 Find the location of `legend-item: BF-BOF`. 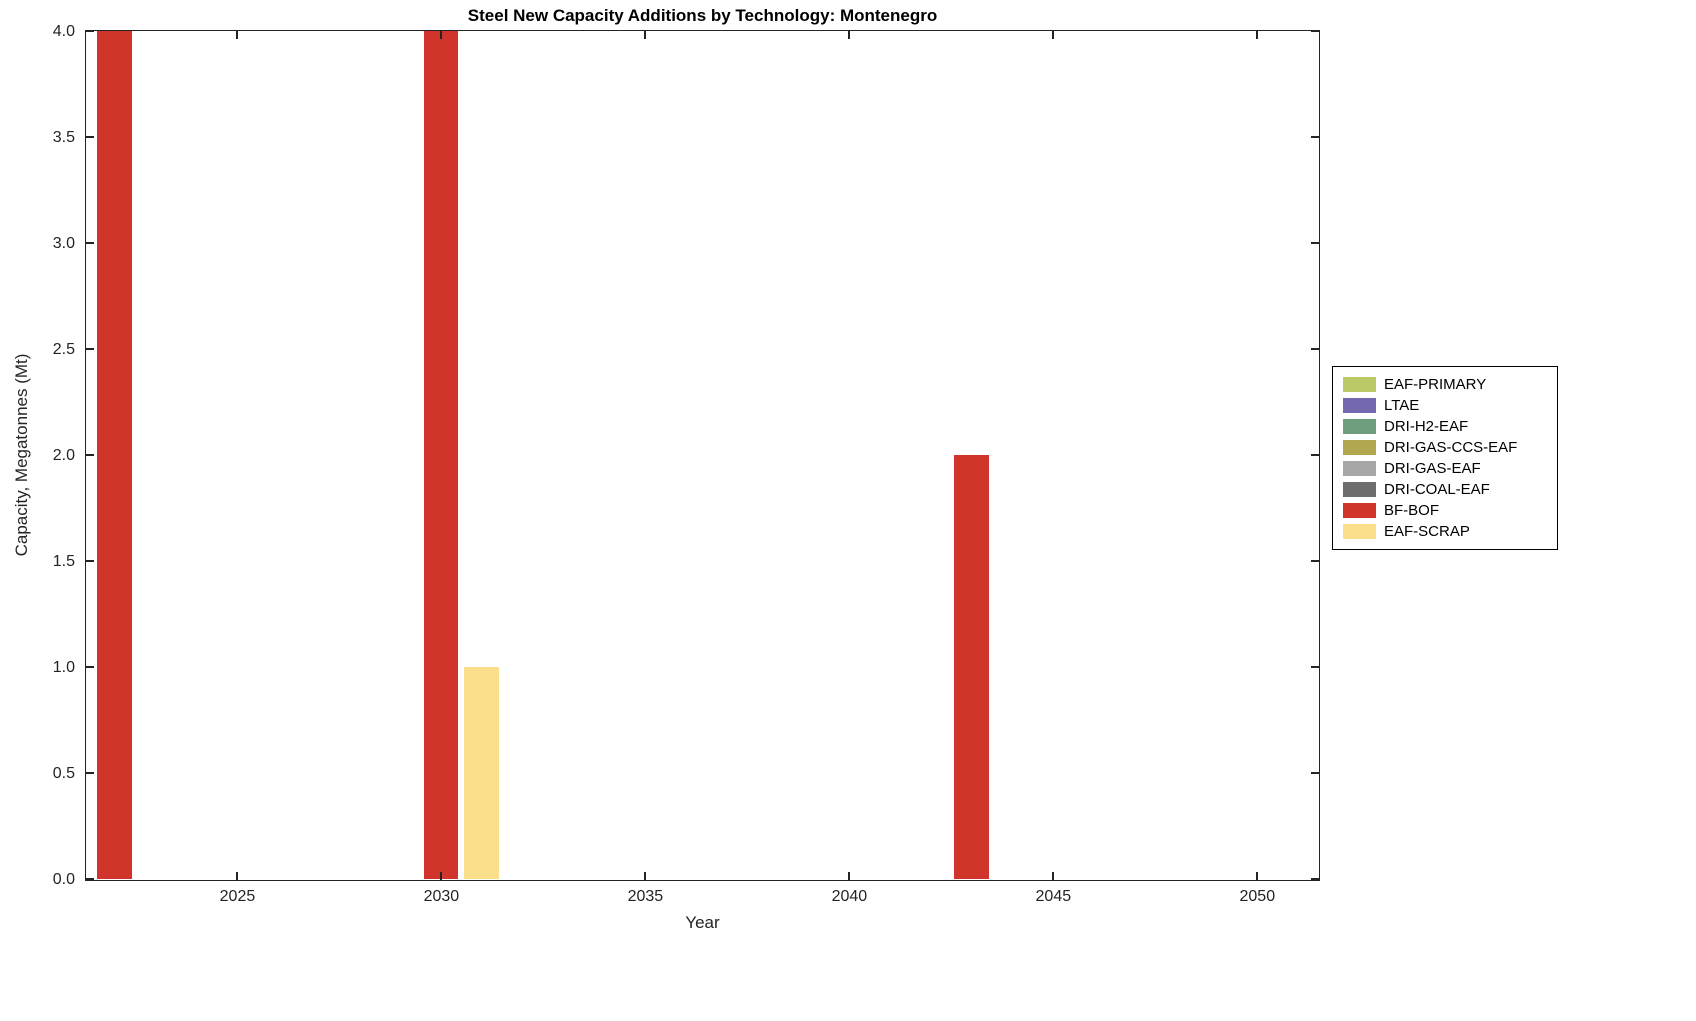

legend-item: BF-BOF is located at coordinates (1445, 510).